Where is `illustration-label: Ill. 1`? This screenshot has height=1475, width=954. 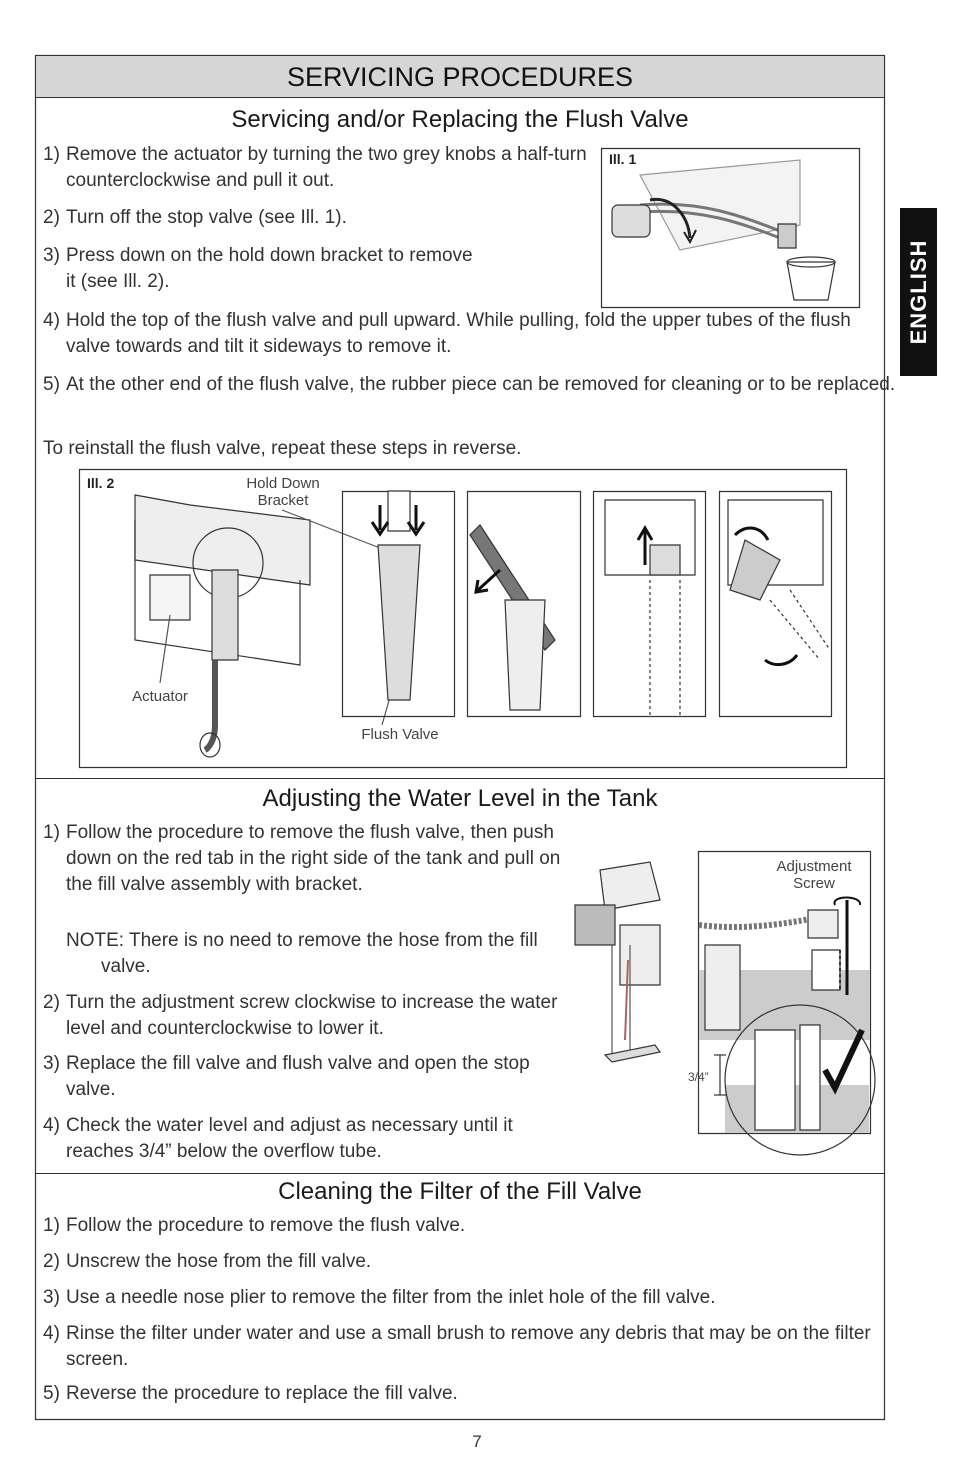 illustration-label: Ill. 1 is located at coordinates (623, 159).